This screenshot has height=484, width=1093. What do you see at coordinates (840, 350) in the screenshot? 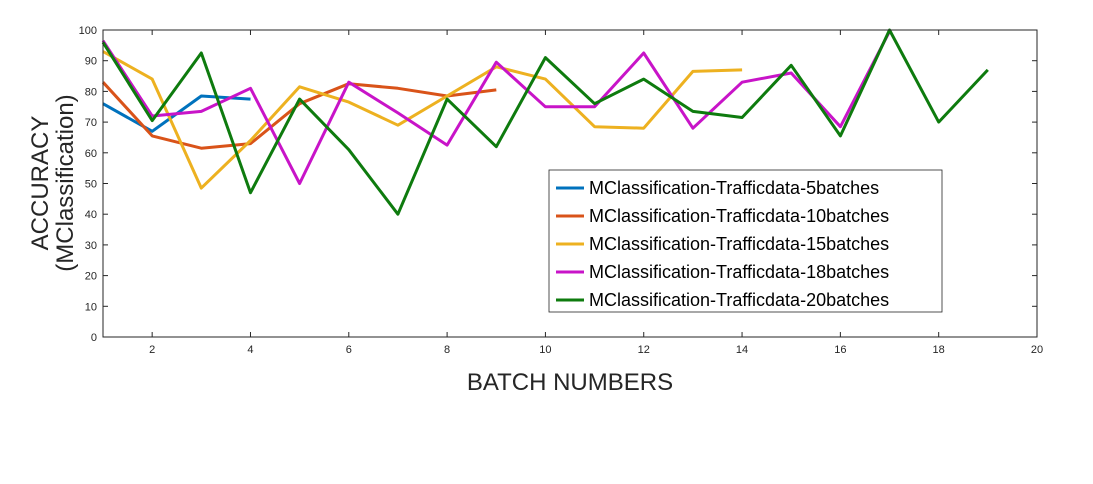
I see `x-tick-label: 16` at bounding box center [840, 350].